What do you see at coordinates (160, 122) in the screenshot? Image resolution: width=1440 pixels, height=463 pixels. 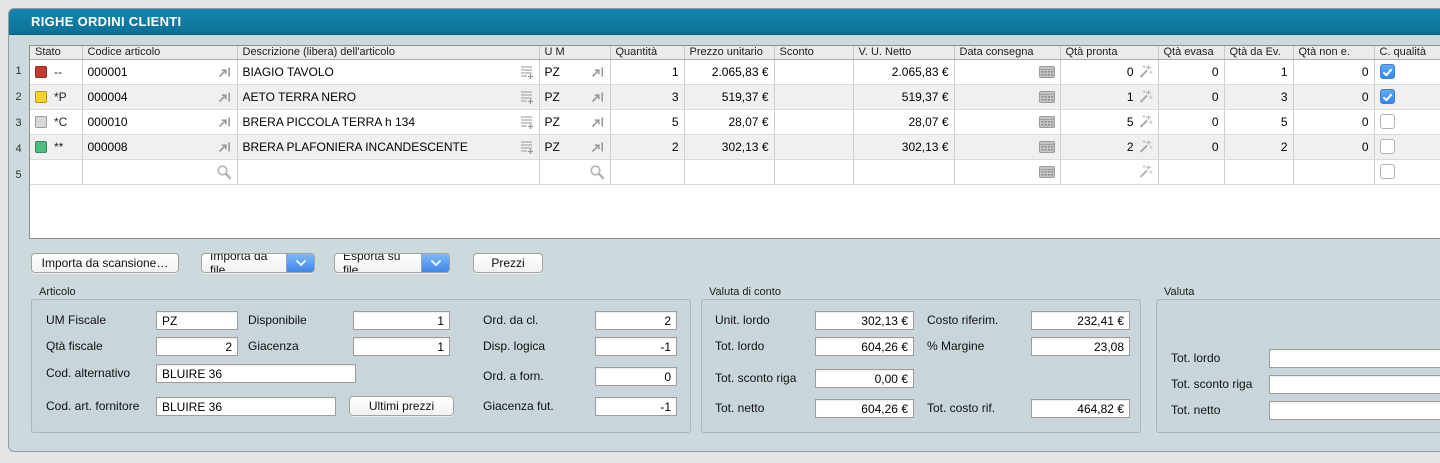 I see `cell-codice-articolo: 000010` at bounding box center [160, 122].